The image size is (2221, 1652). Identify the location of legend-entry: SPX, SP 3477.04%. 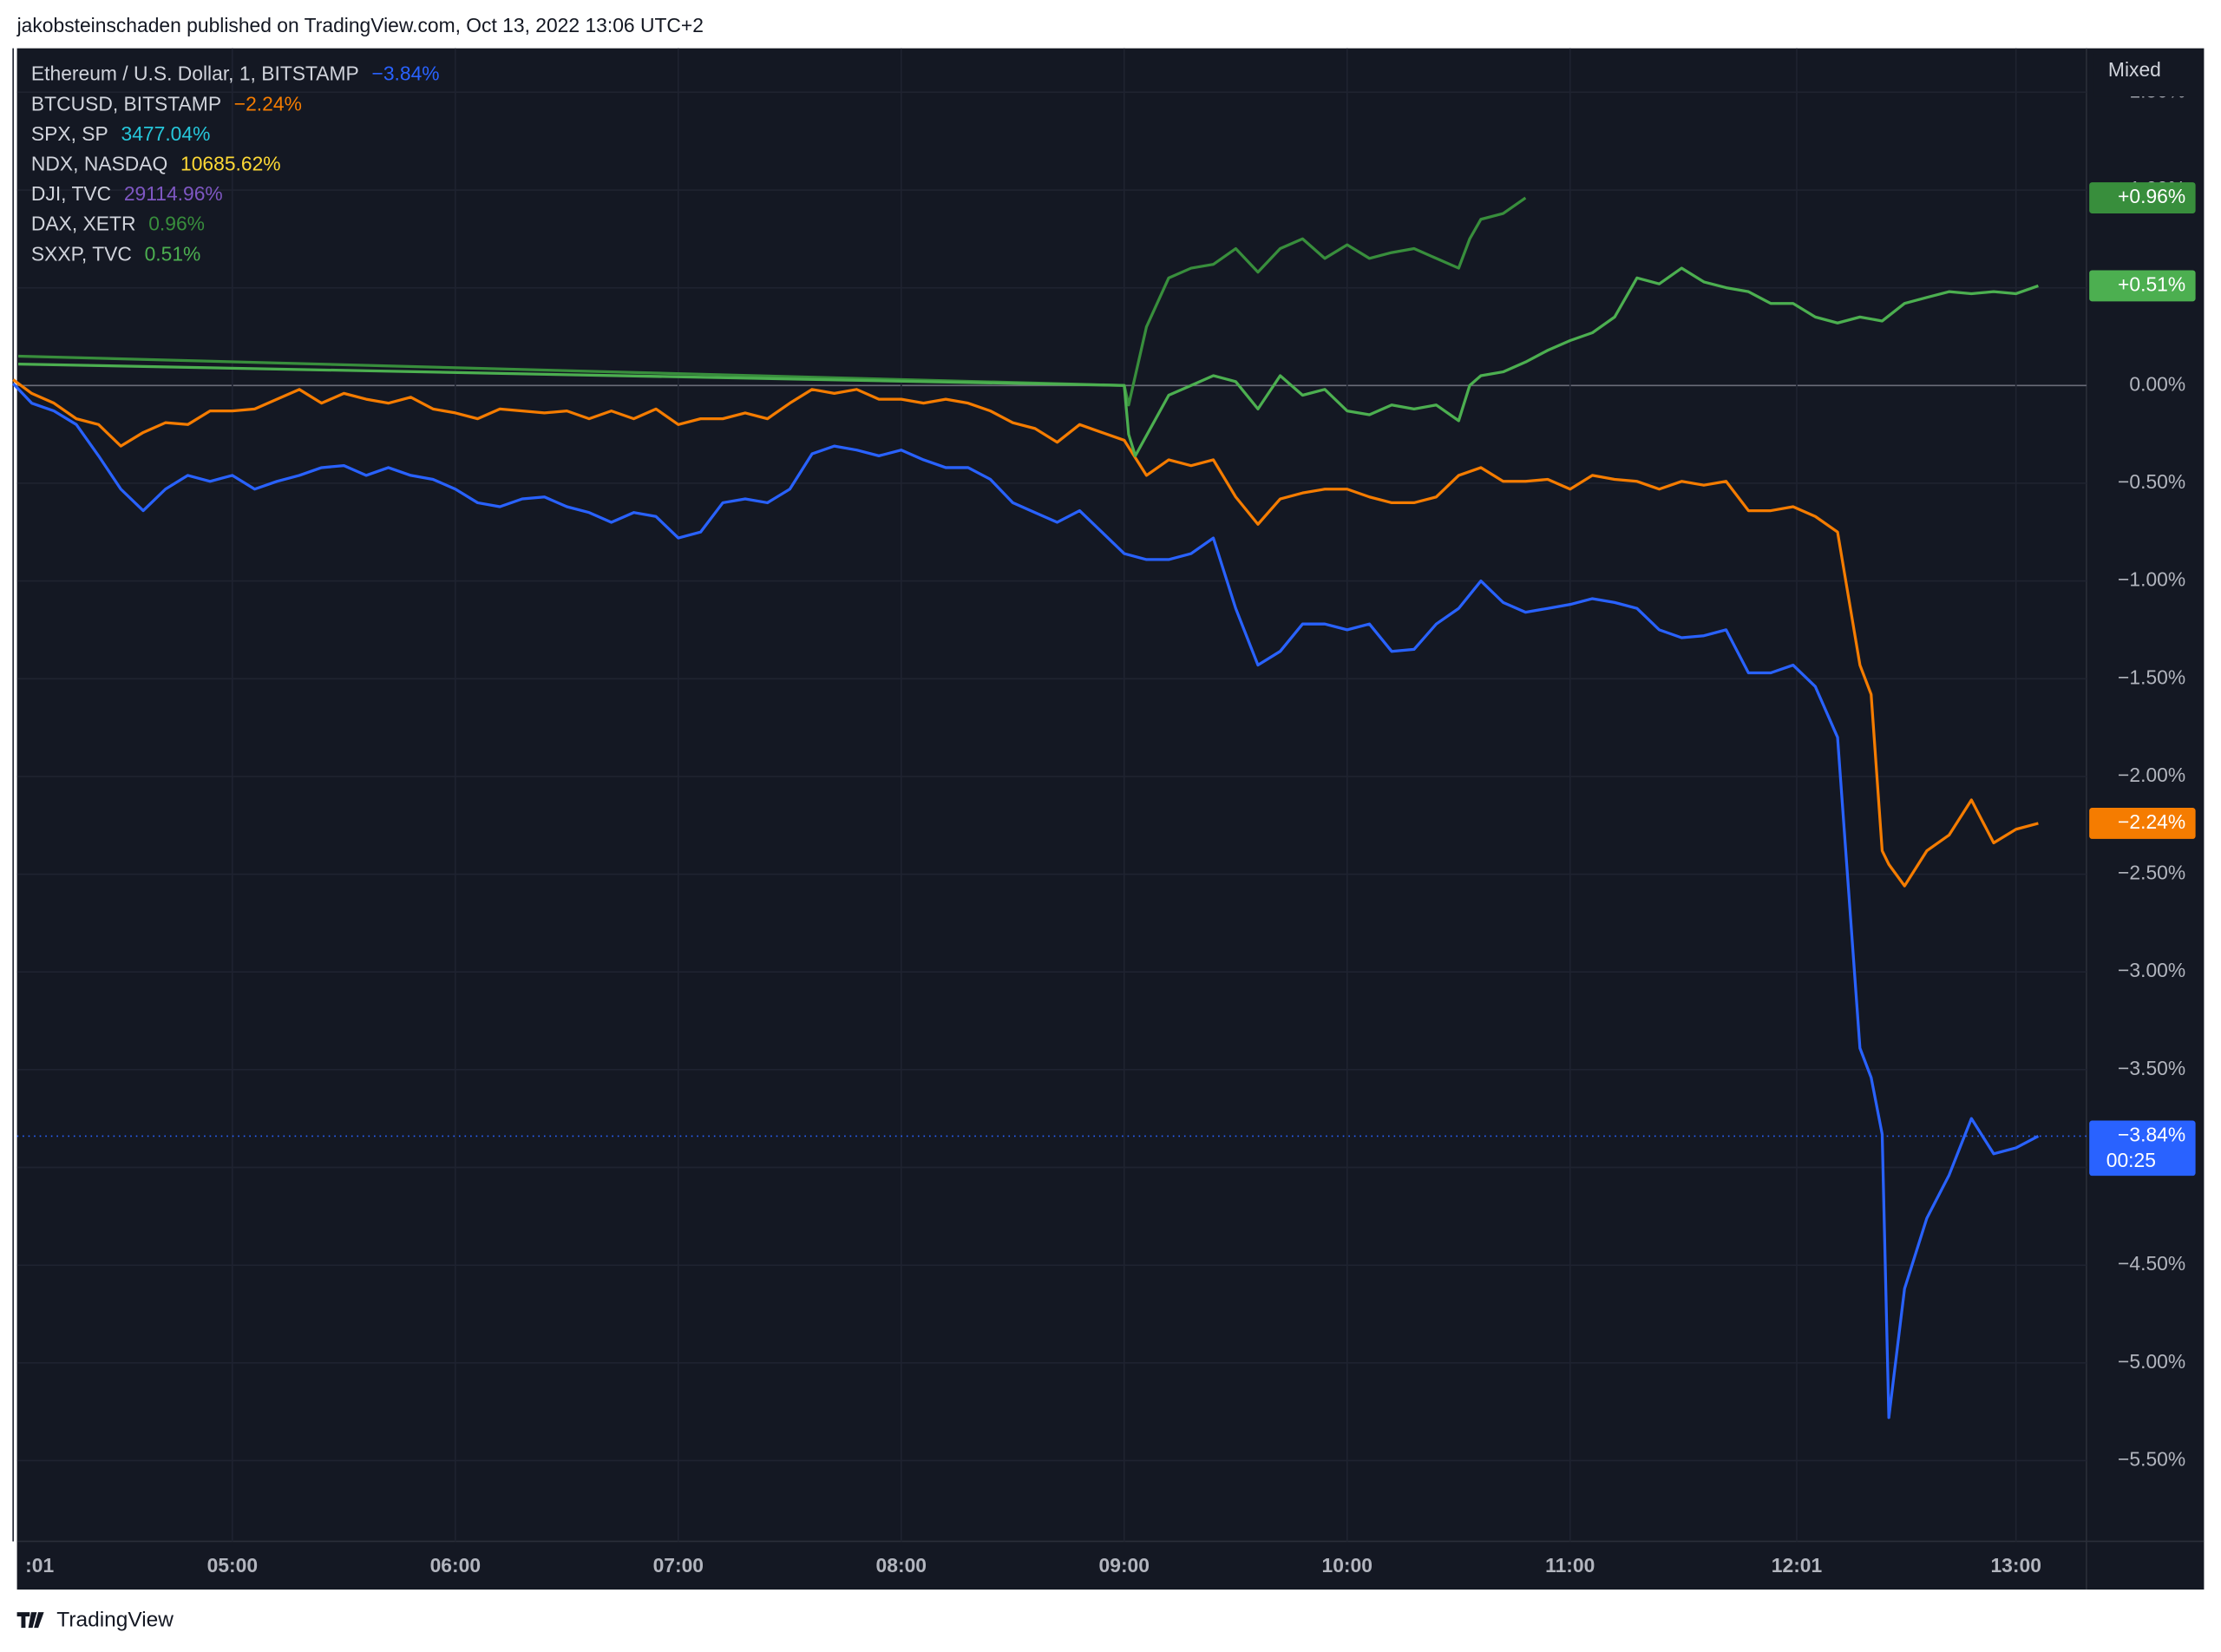
(120, 133).